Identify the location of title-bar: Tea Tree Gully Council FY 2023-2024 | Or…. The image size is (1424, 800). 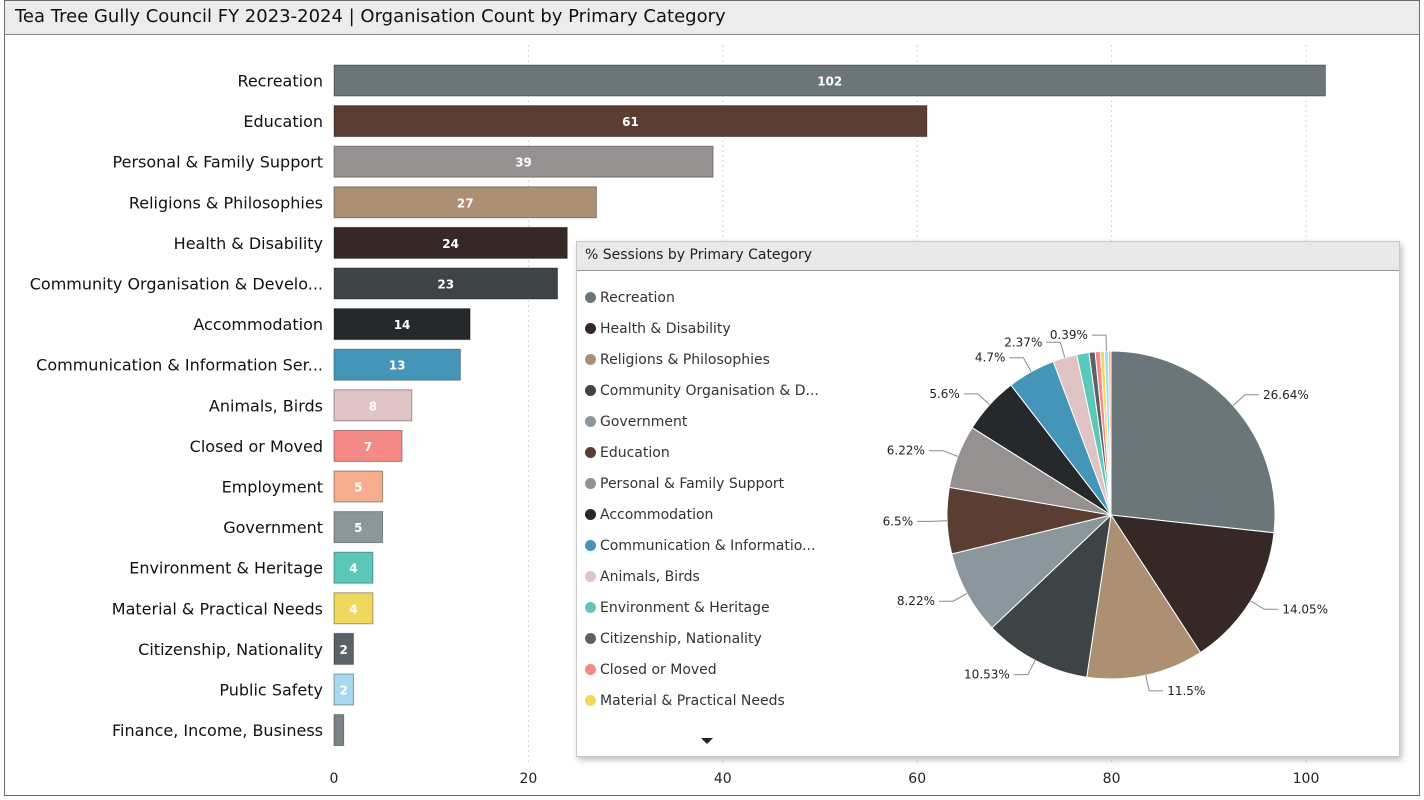
(712, 18).